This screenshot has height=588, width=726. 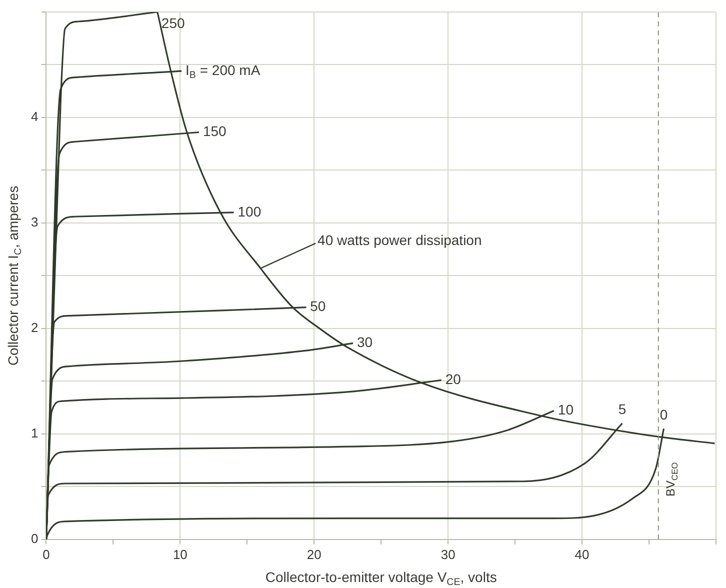 I want to click on series-label: 250, so click(x=173, y=22).